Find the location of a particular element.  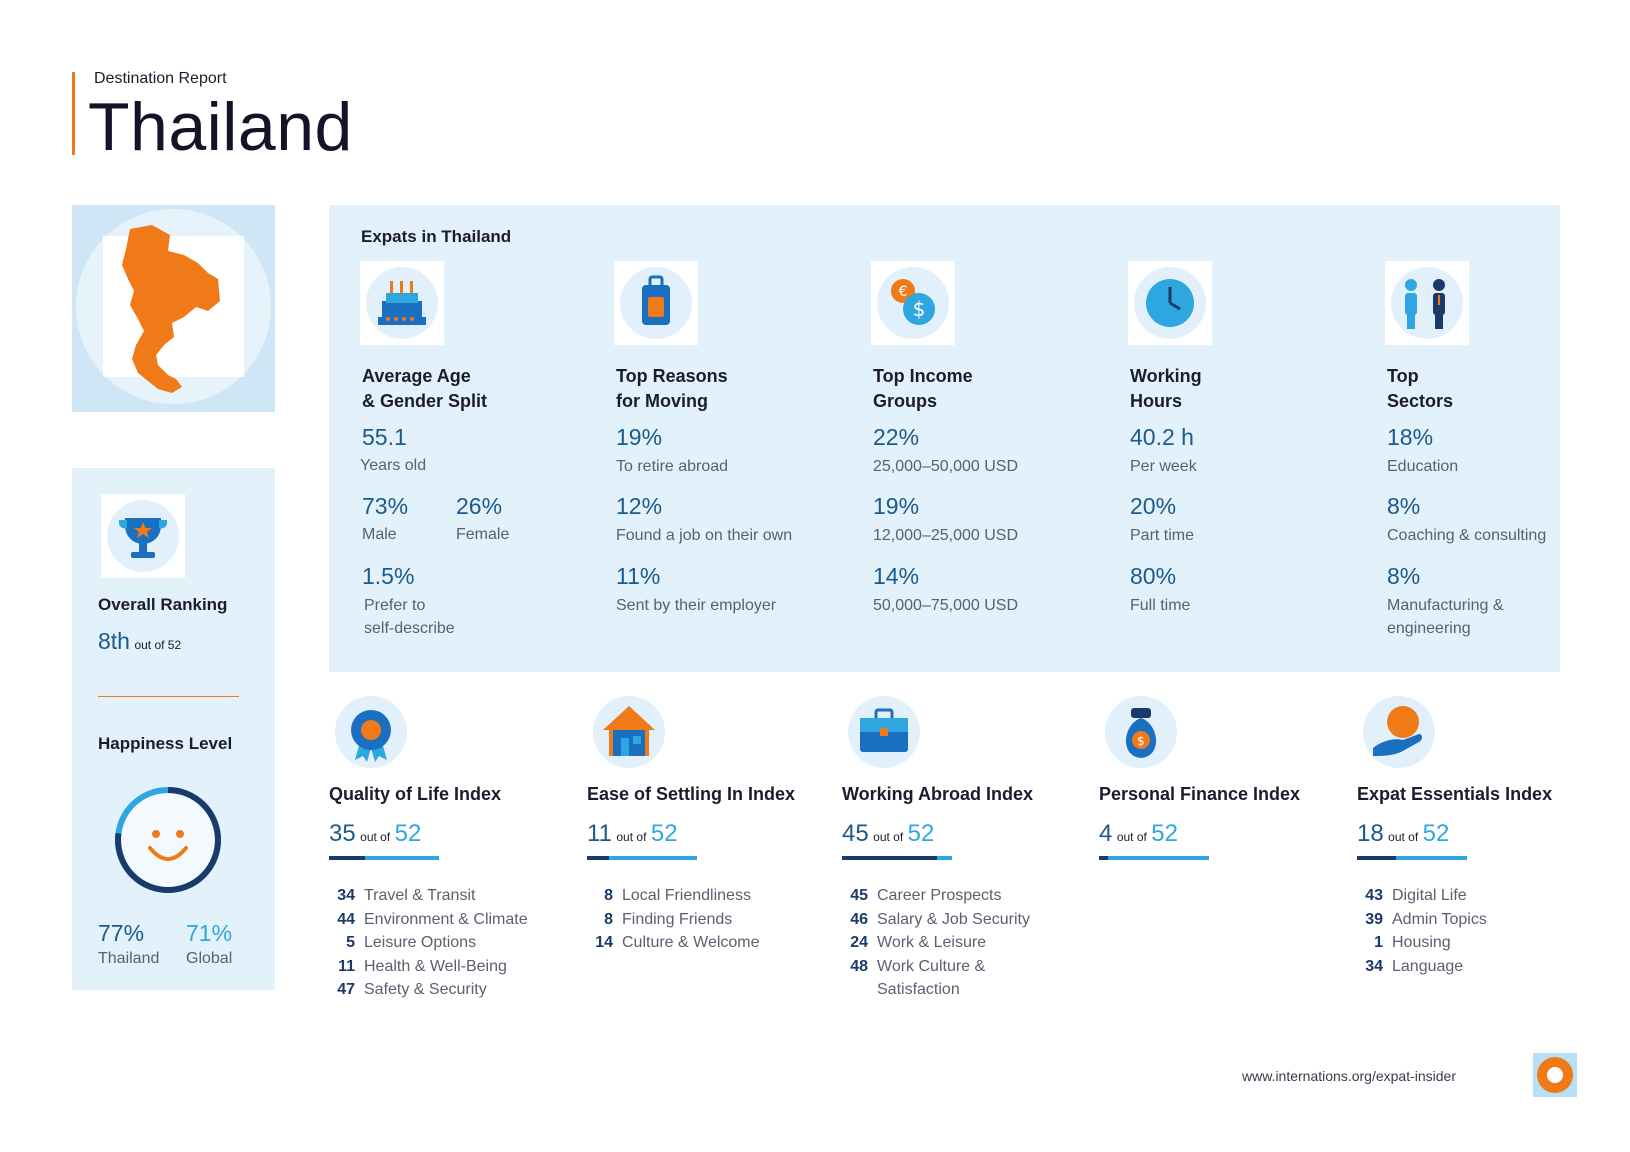

subcategory-row: 48 Work Culture & is located at coordinates (967, 966).